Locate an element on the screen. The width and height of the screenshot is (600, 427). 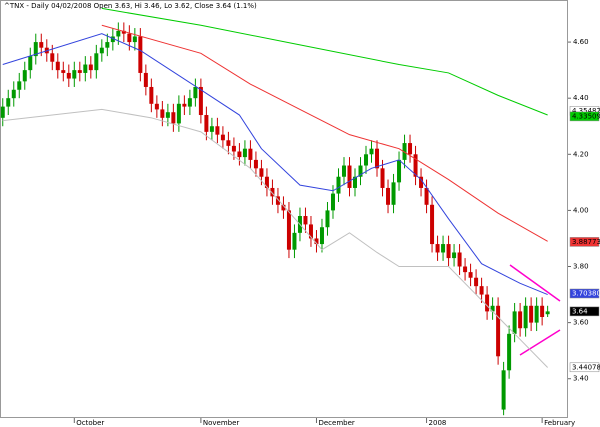
y-tick-label: 4.60 is located at coordinates (581, 42).